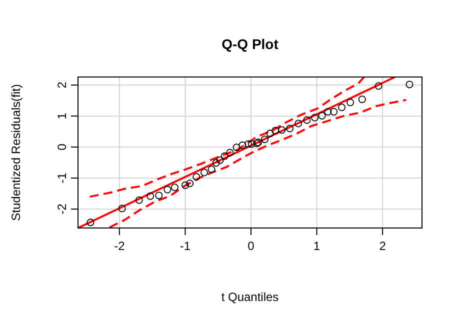  I want to click on x-axis-title: t Quantiles, so click(250, 297).